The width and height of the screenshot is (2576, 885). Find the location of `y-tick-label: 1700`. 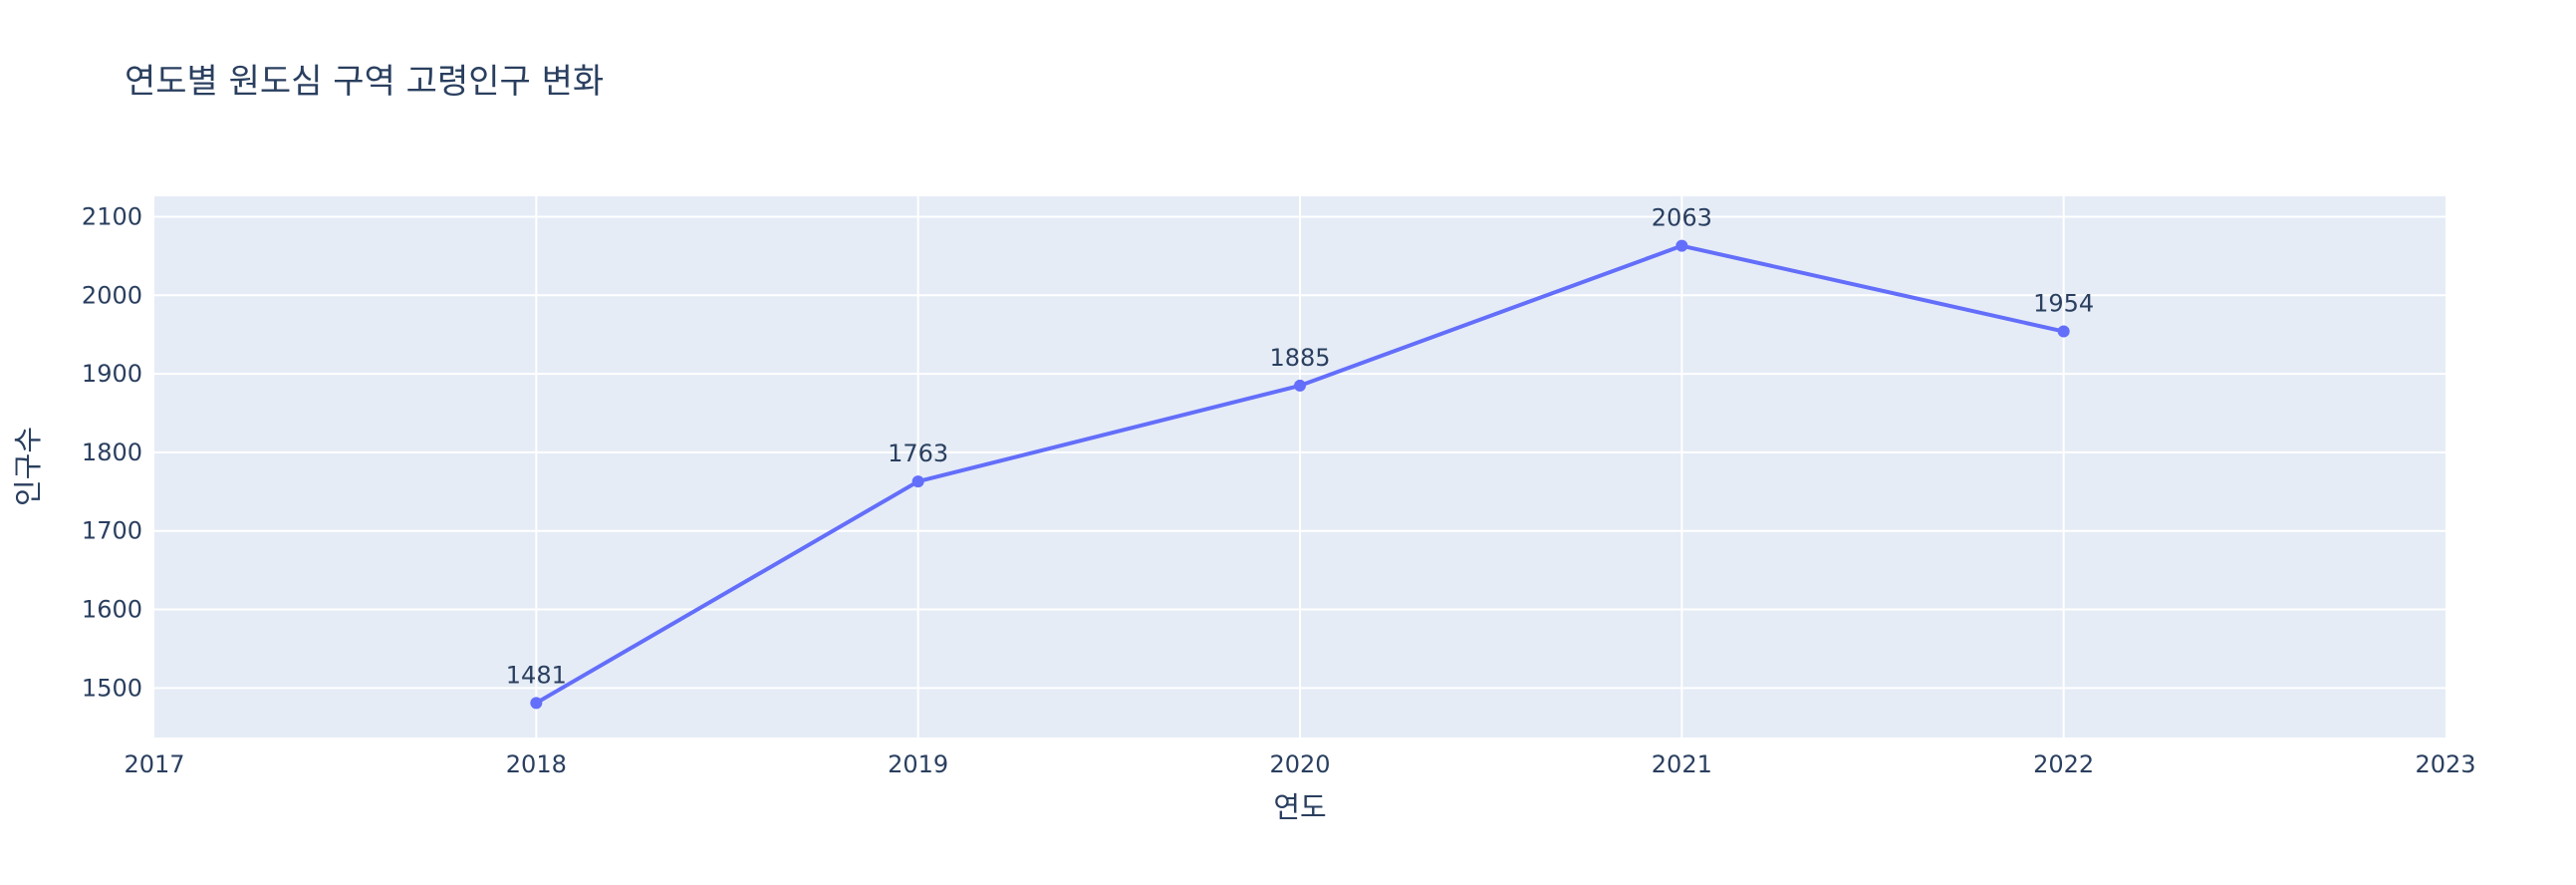

y-tick-label: 1700 is located at coordinates (112, 531).